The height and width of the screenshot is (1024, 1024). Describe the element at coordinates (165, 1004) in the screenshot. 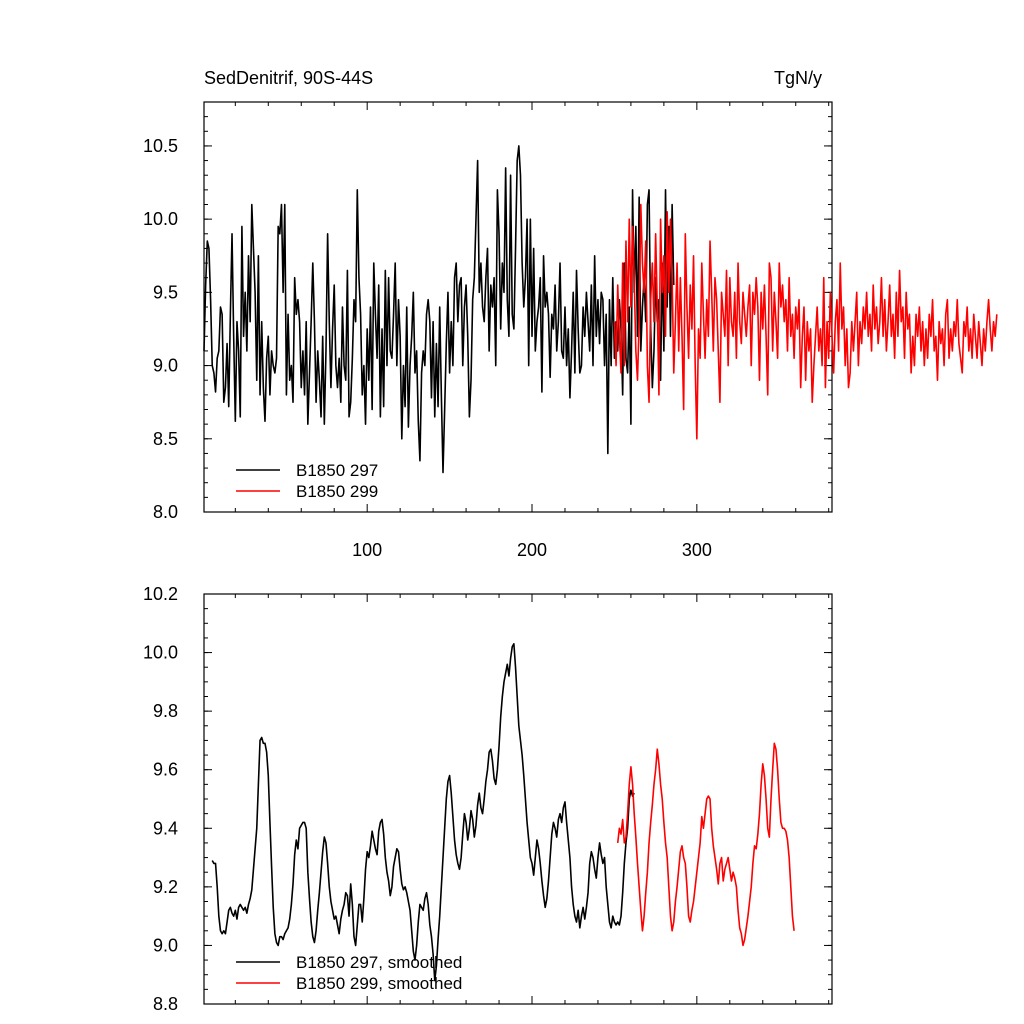

I see `y-tick-label: 8.8` at that location.